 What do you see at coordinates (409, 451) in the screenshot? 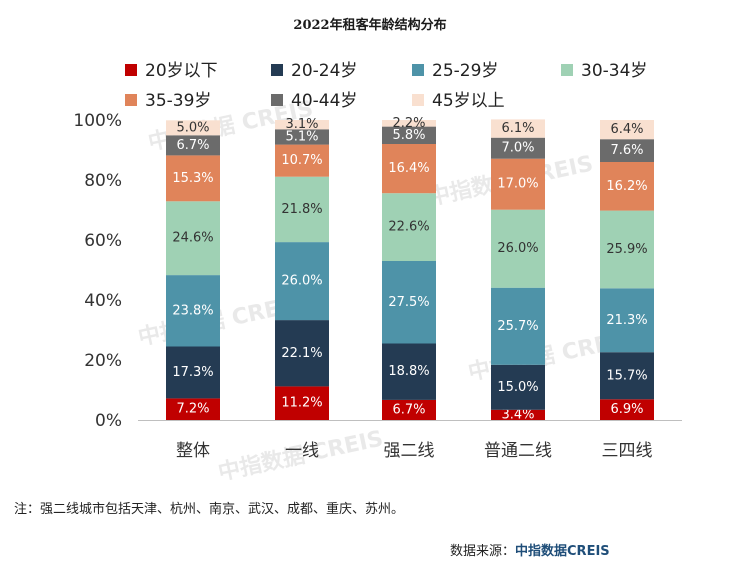
I see `x-tick-label: 强二线` at bounding box center [409, 451].